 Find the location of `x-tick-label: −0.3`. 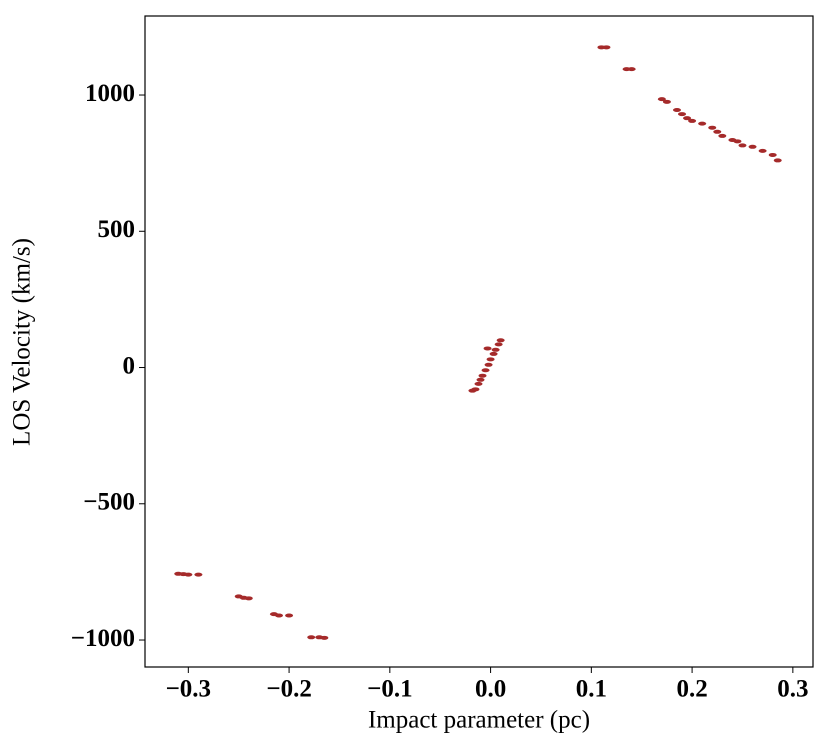

x-tick-label: −0.3 is located at coordinates (189, 689).